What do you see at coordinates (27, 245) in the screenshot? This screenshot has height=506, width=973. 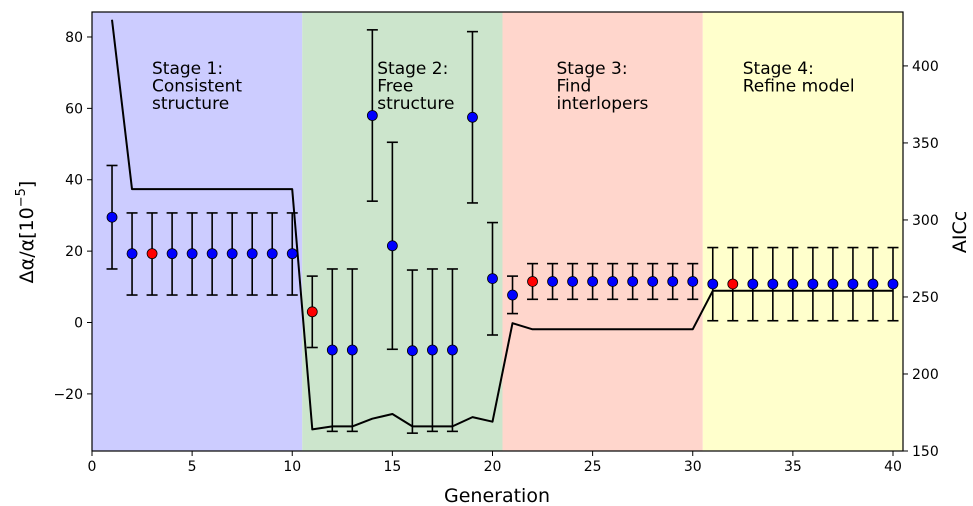 I see `y-axis-left-label-main: Δα/α[10` at bounding box center [27, 245].